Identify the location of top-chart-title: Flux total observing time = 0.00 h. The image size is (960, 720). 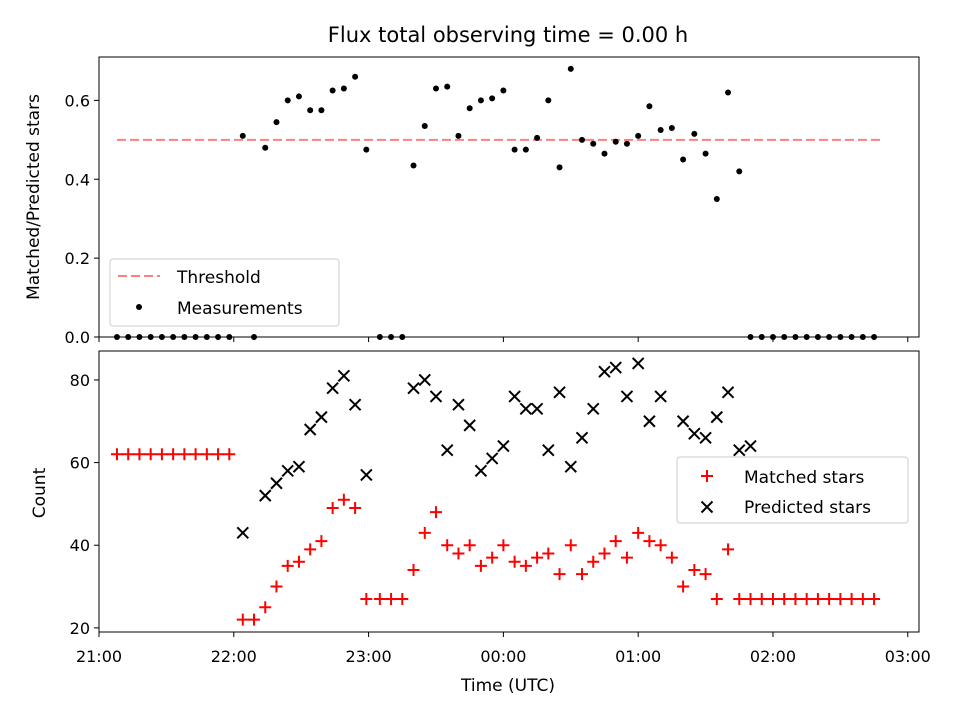
(508, 35).